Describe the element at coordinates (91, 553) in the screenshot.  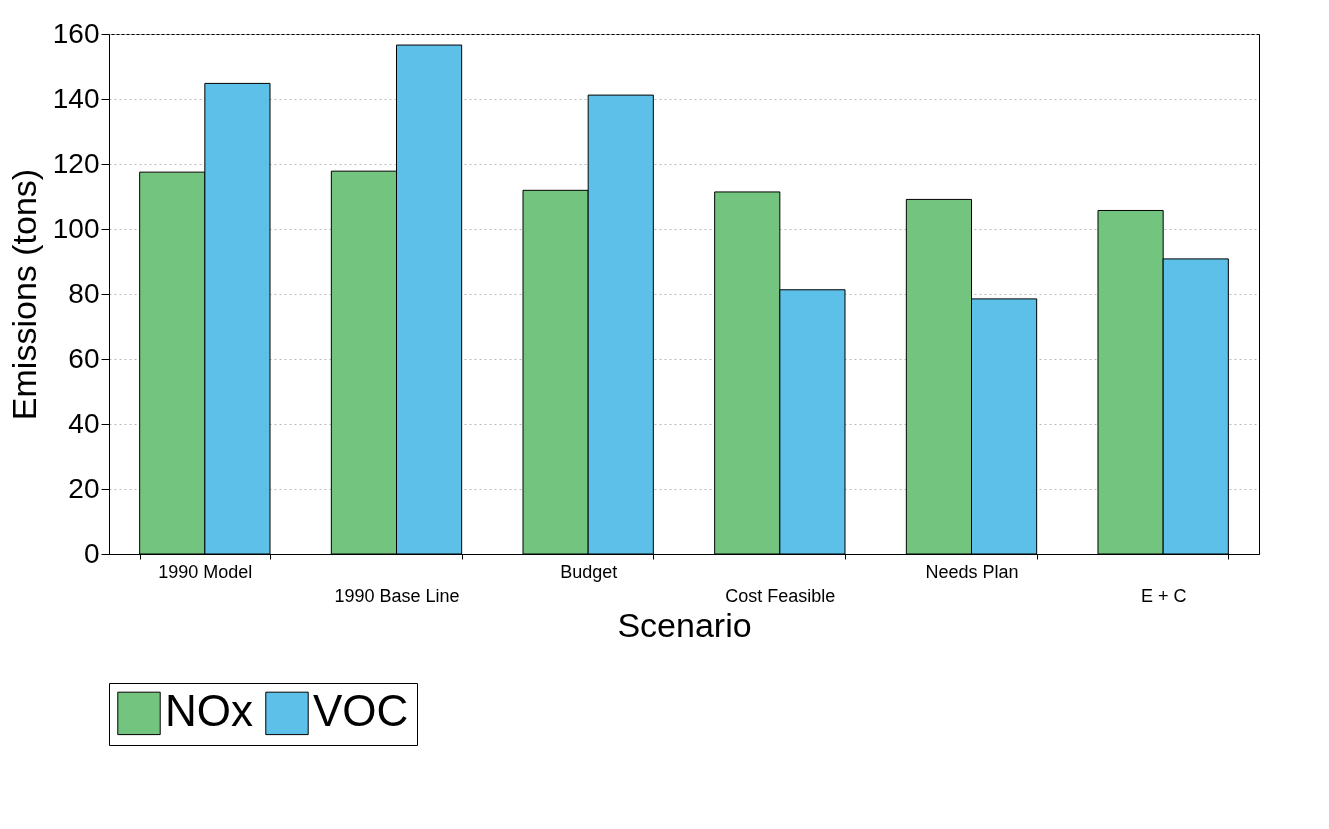
I see `y-tick-label: 0` at that location.